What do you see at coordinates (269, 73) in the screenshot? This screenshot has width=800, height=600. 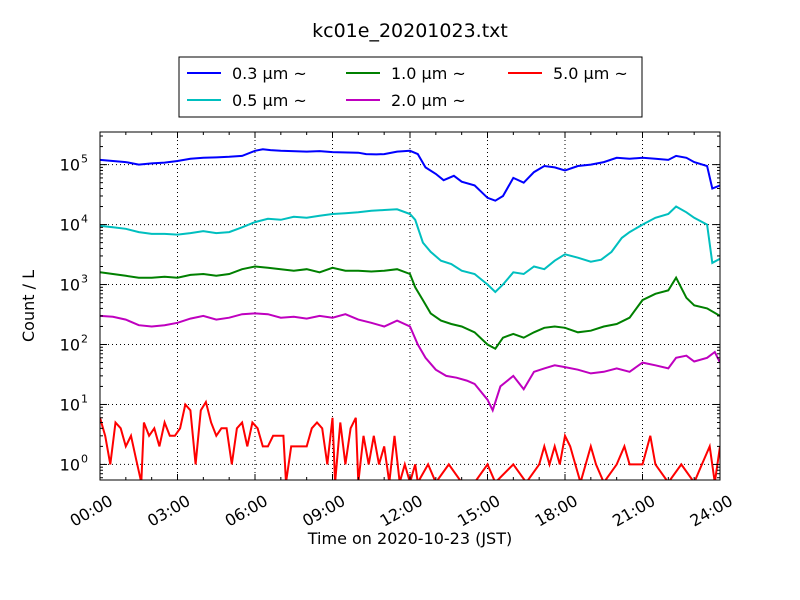 I see `legend-label: 0.3 μm ~` at bounding box center [269, 73].